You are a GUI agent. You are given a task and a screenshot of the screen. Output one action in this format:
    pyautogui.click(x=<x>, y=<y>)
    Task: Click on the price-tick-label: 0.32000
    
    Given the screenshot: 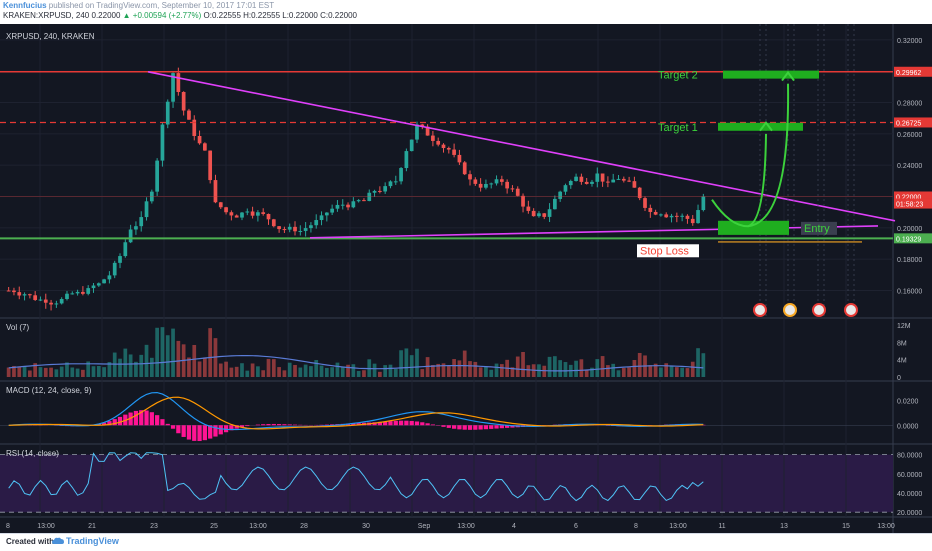 What is the action you would take?
    pyautogui.click(x=909, y=41)
    